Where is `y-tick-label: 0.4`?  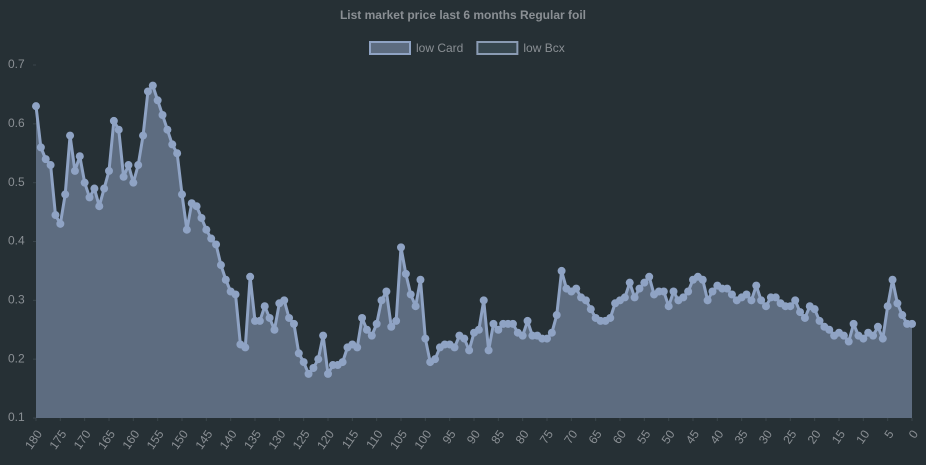 y-tick-label: 0.4 is located at coordinates (16, 241).